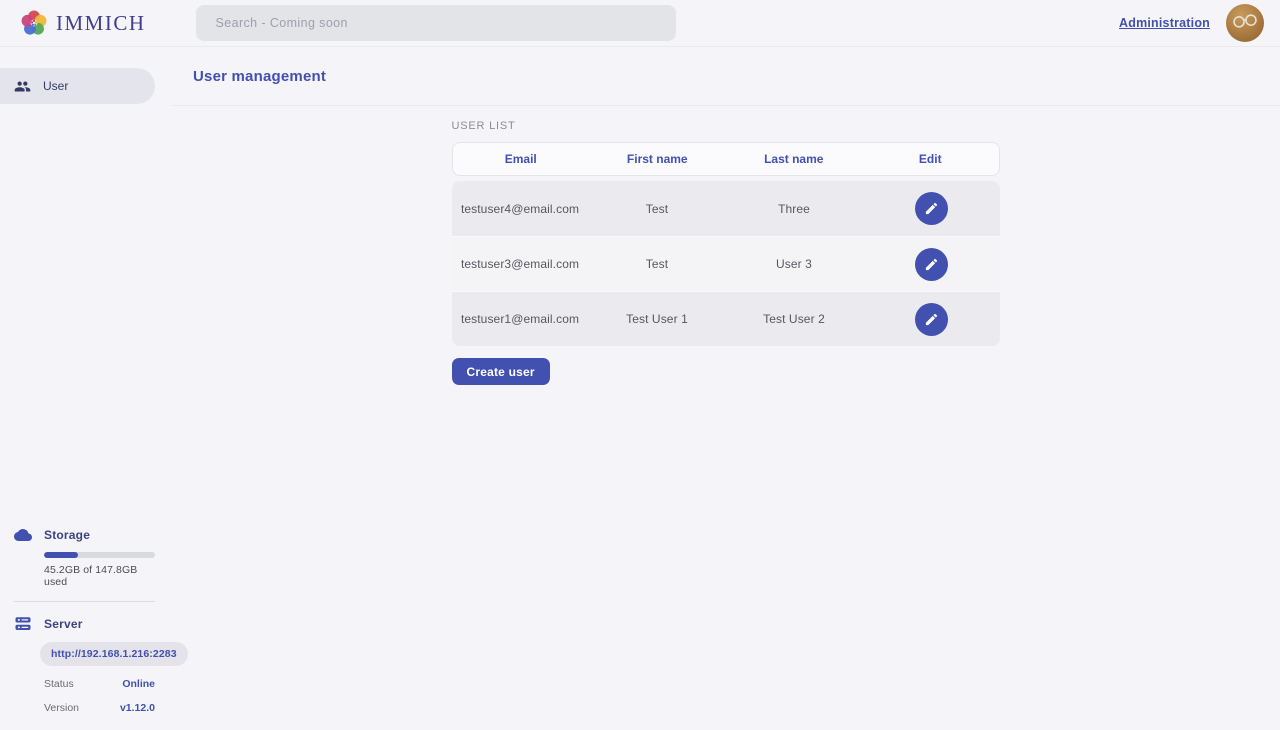  Describe the element at coordinates (56, 86) in the screenshot. I see `sidebar-item-user-label: User` at that location.